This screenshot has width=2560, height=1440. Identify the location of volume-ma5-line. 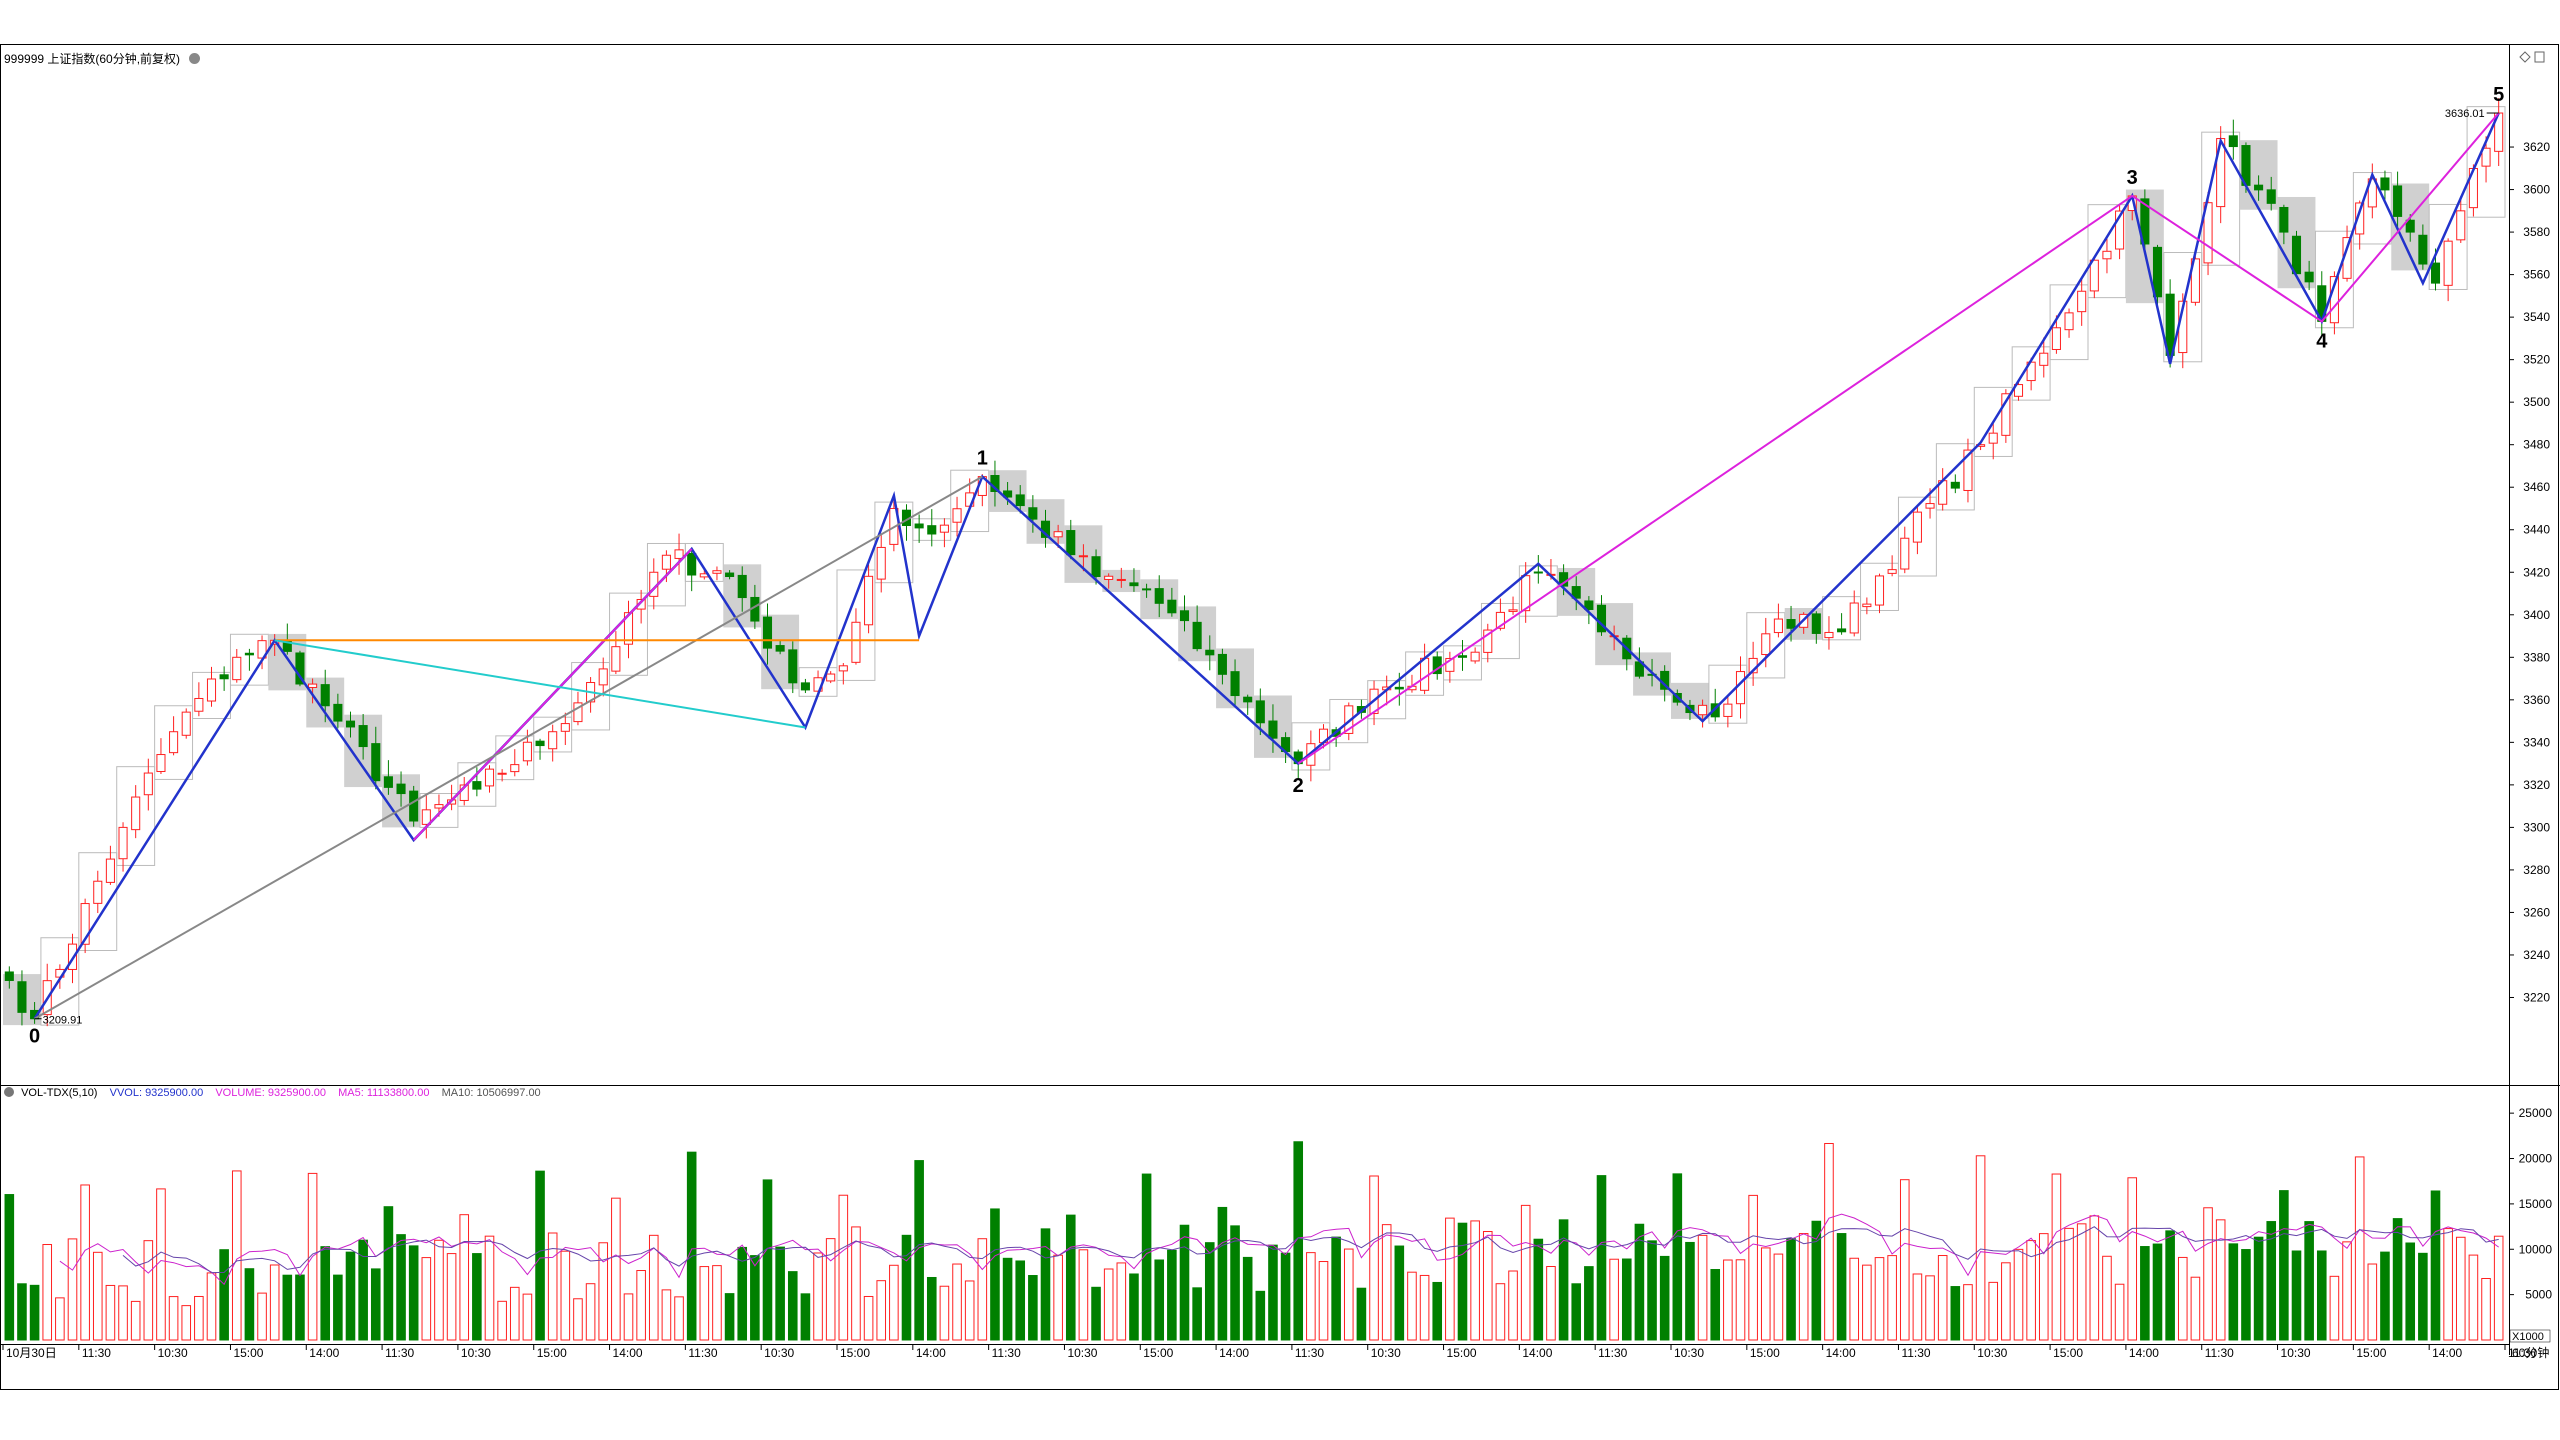
(1279, 1249).